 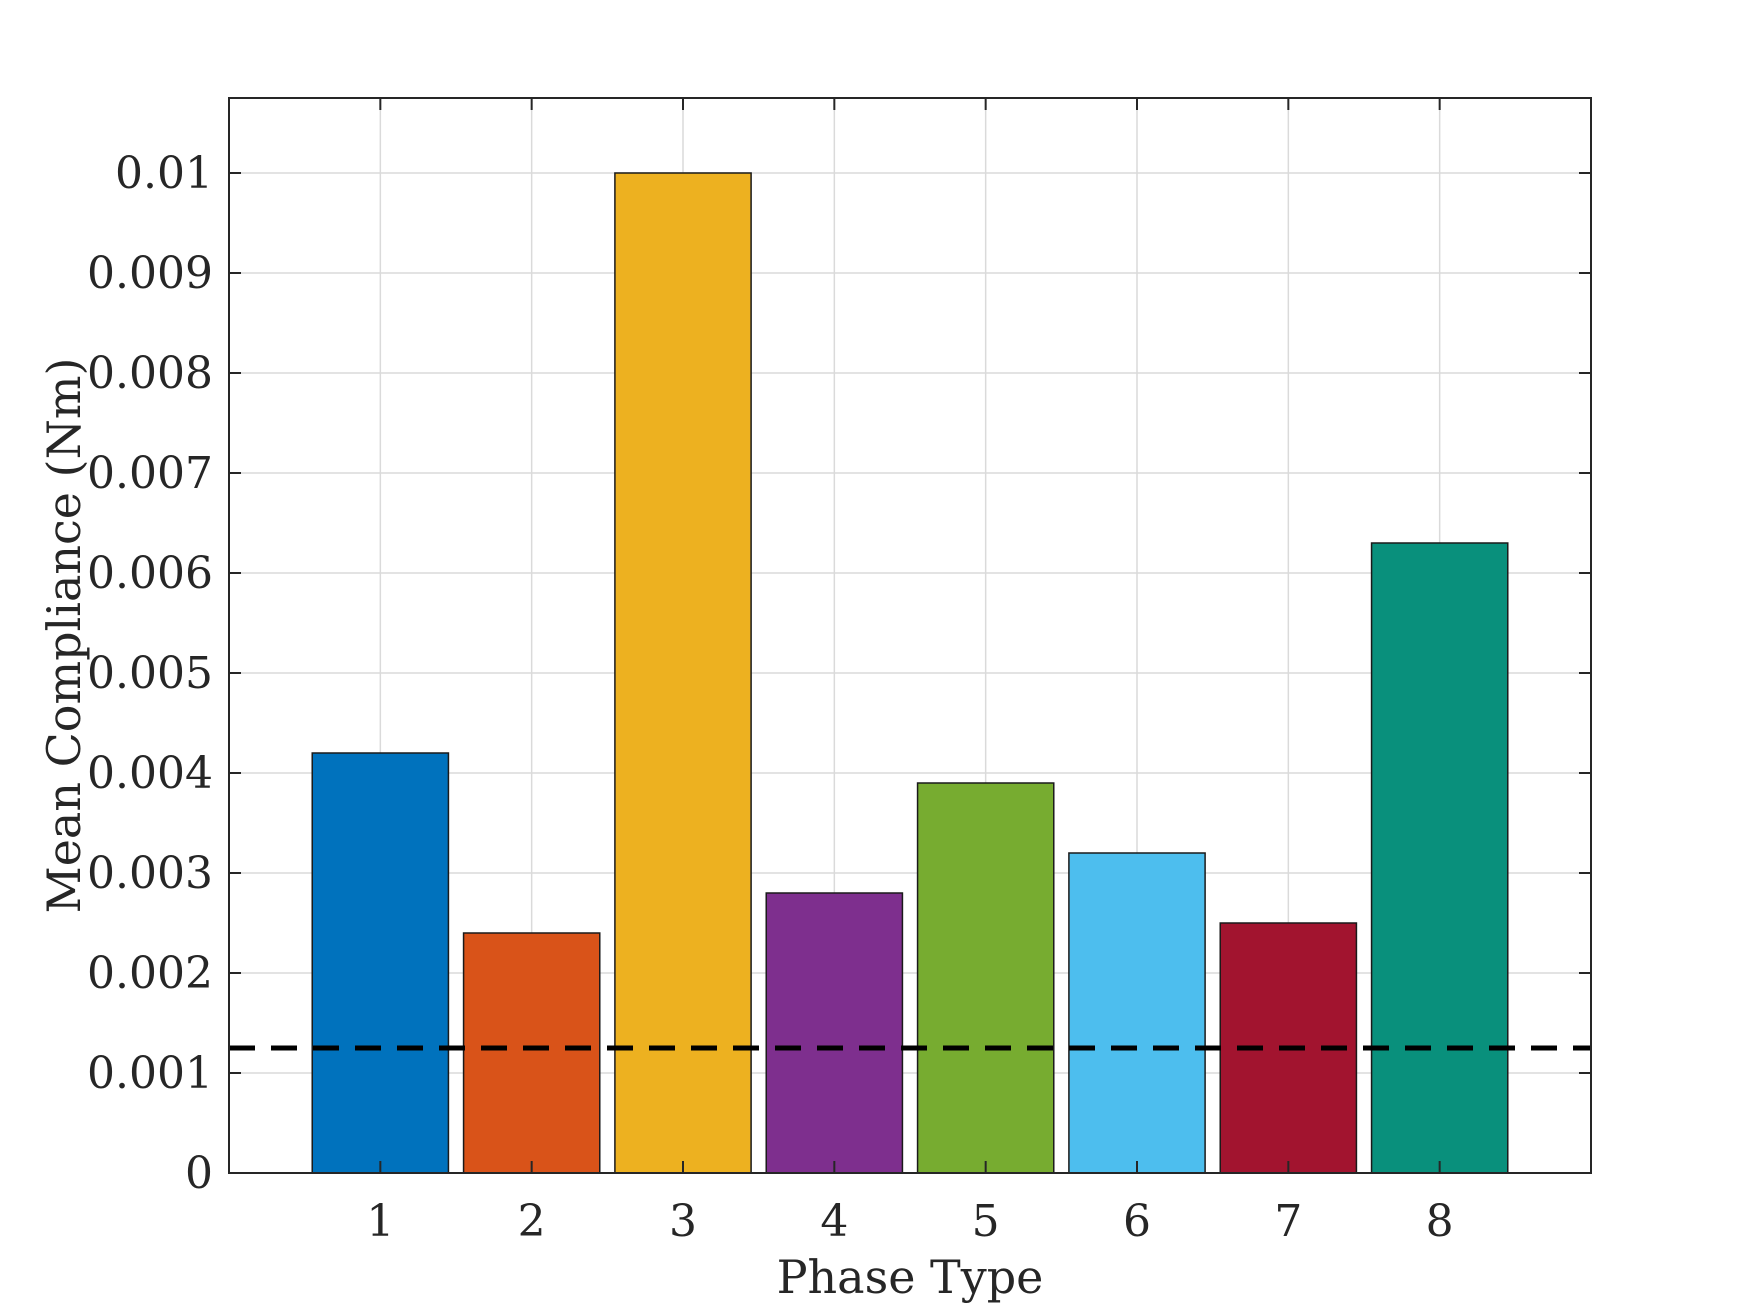 I want to click on y-tick-label: 0.009, so click(x=150, y=273).